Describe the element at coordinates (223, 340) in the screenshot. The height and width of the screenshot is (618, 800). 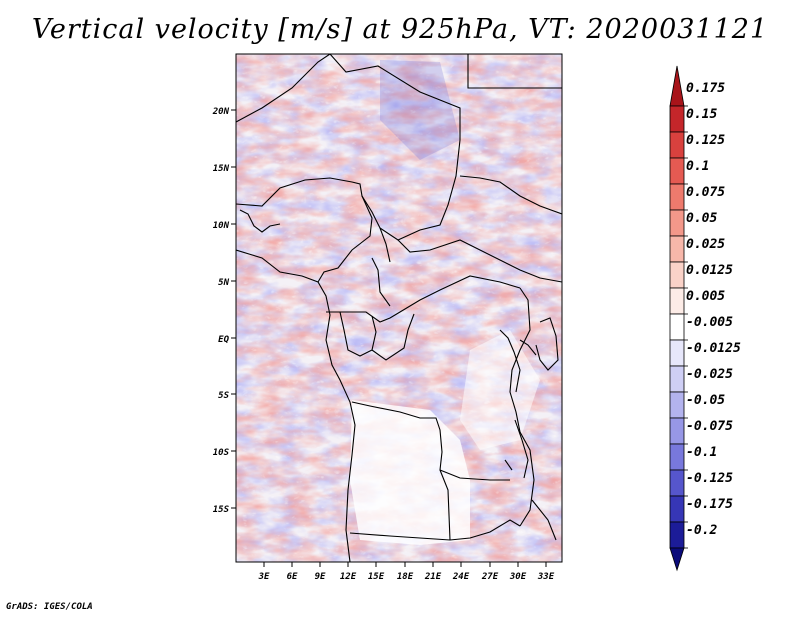
I see `lat-label-eq: EQ` at that location.